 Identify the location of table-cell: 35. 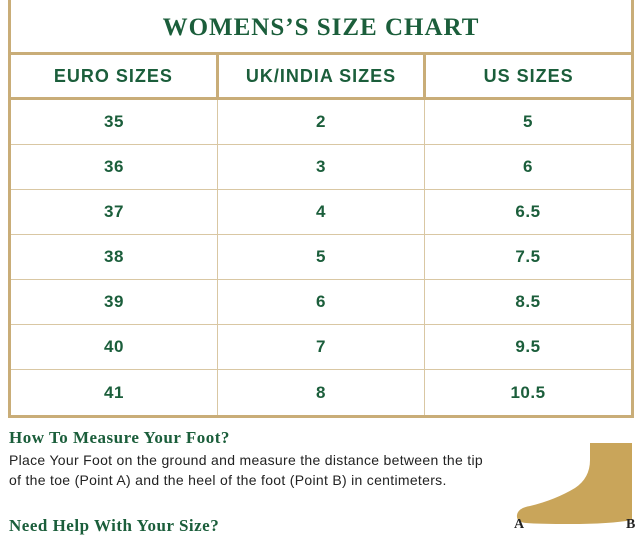
(114, 122).